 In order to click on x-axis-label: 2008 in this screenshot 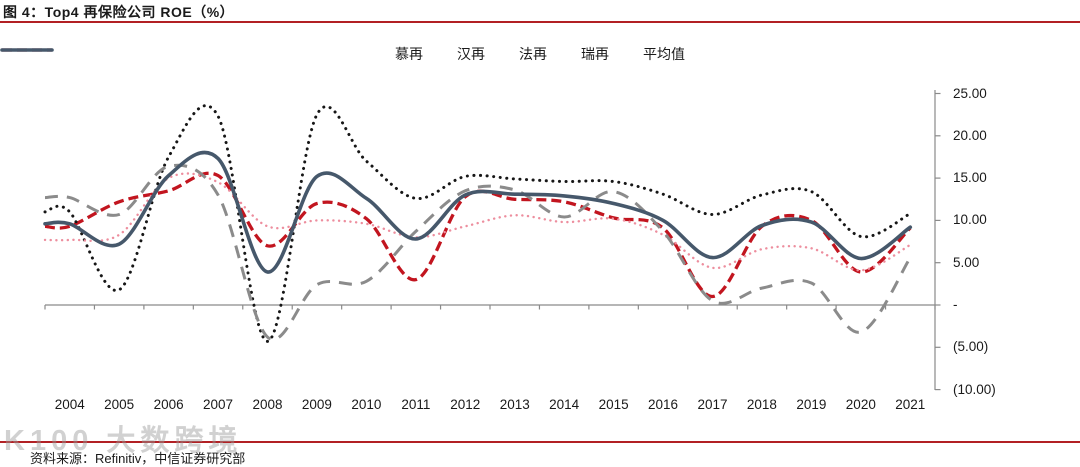, I will do `click(267, 404)`.